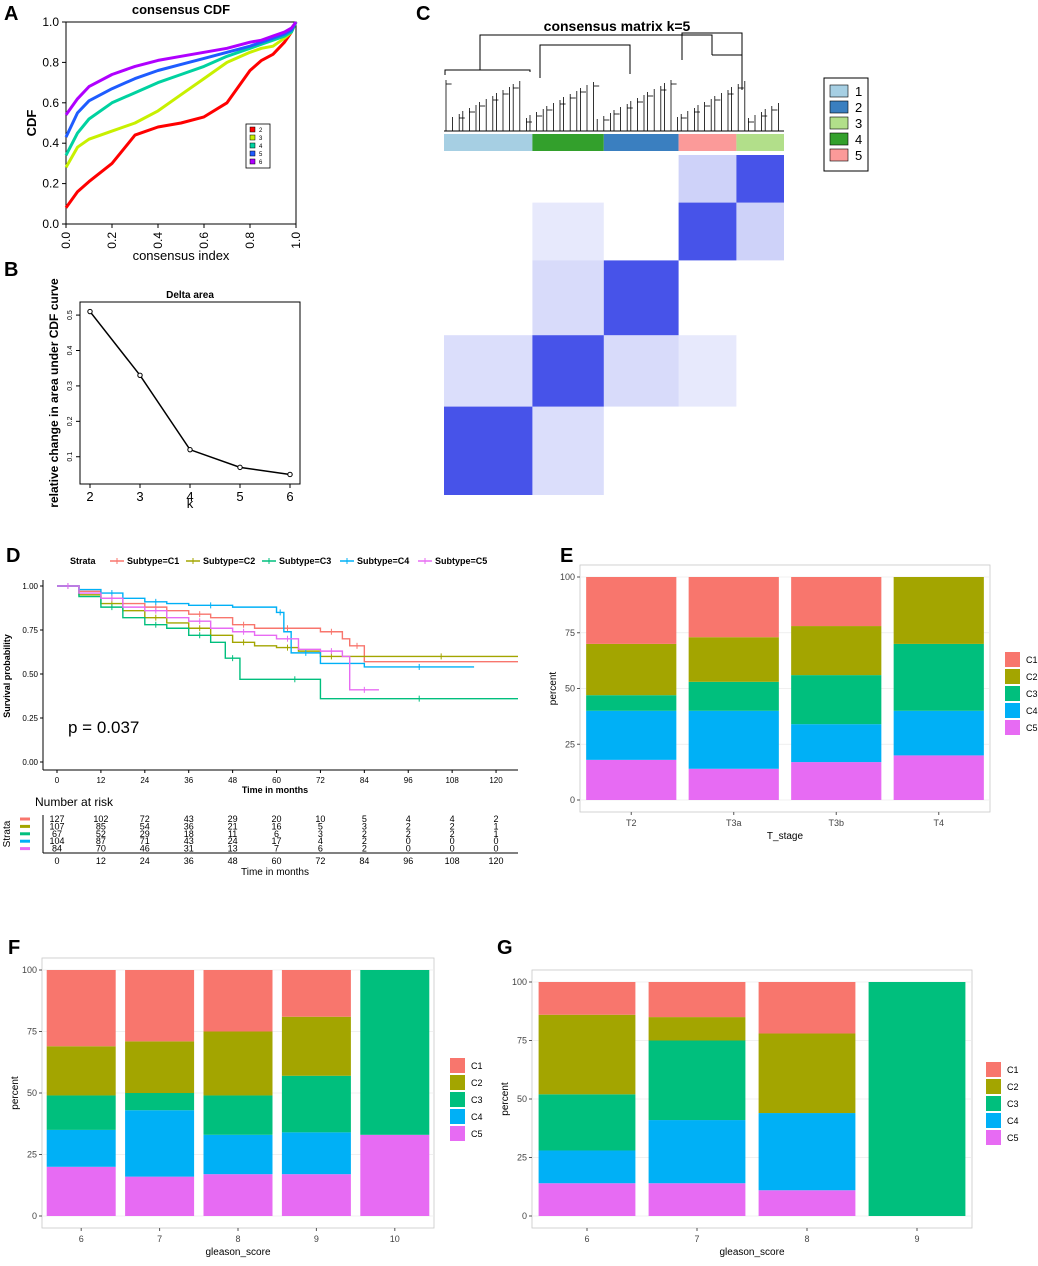 This screenshot has height=1266, width=1038. What do you see at coordinates (232, 780) in the screenshot?
I see `x-tick-label: 48` at bounding box center [232, 780].